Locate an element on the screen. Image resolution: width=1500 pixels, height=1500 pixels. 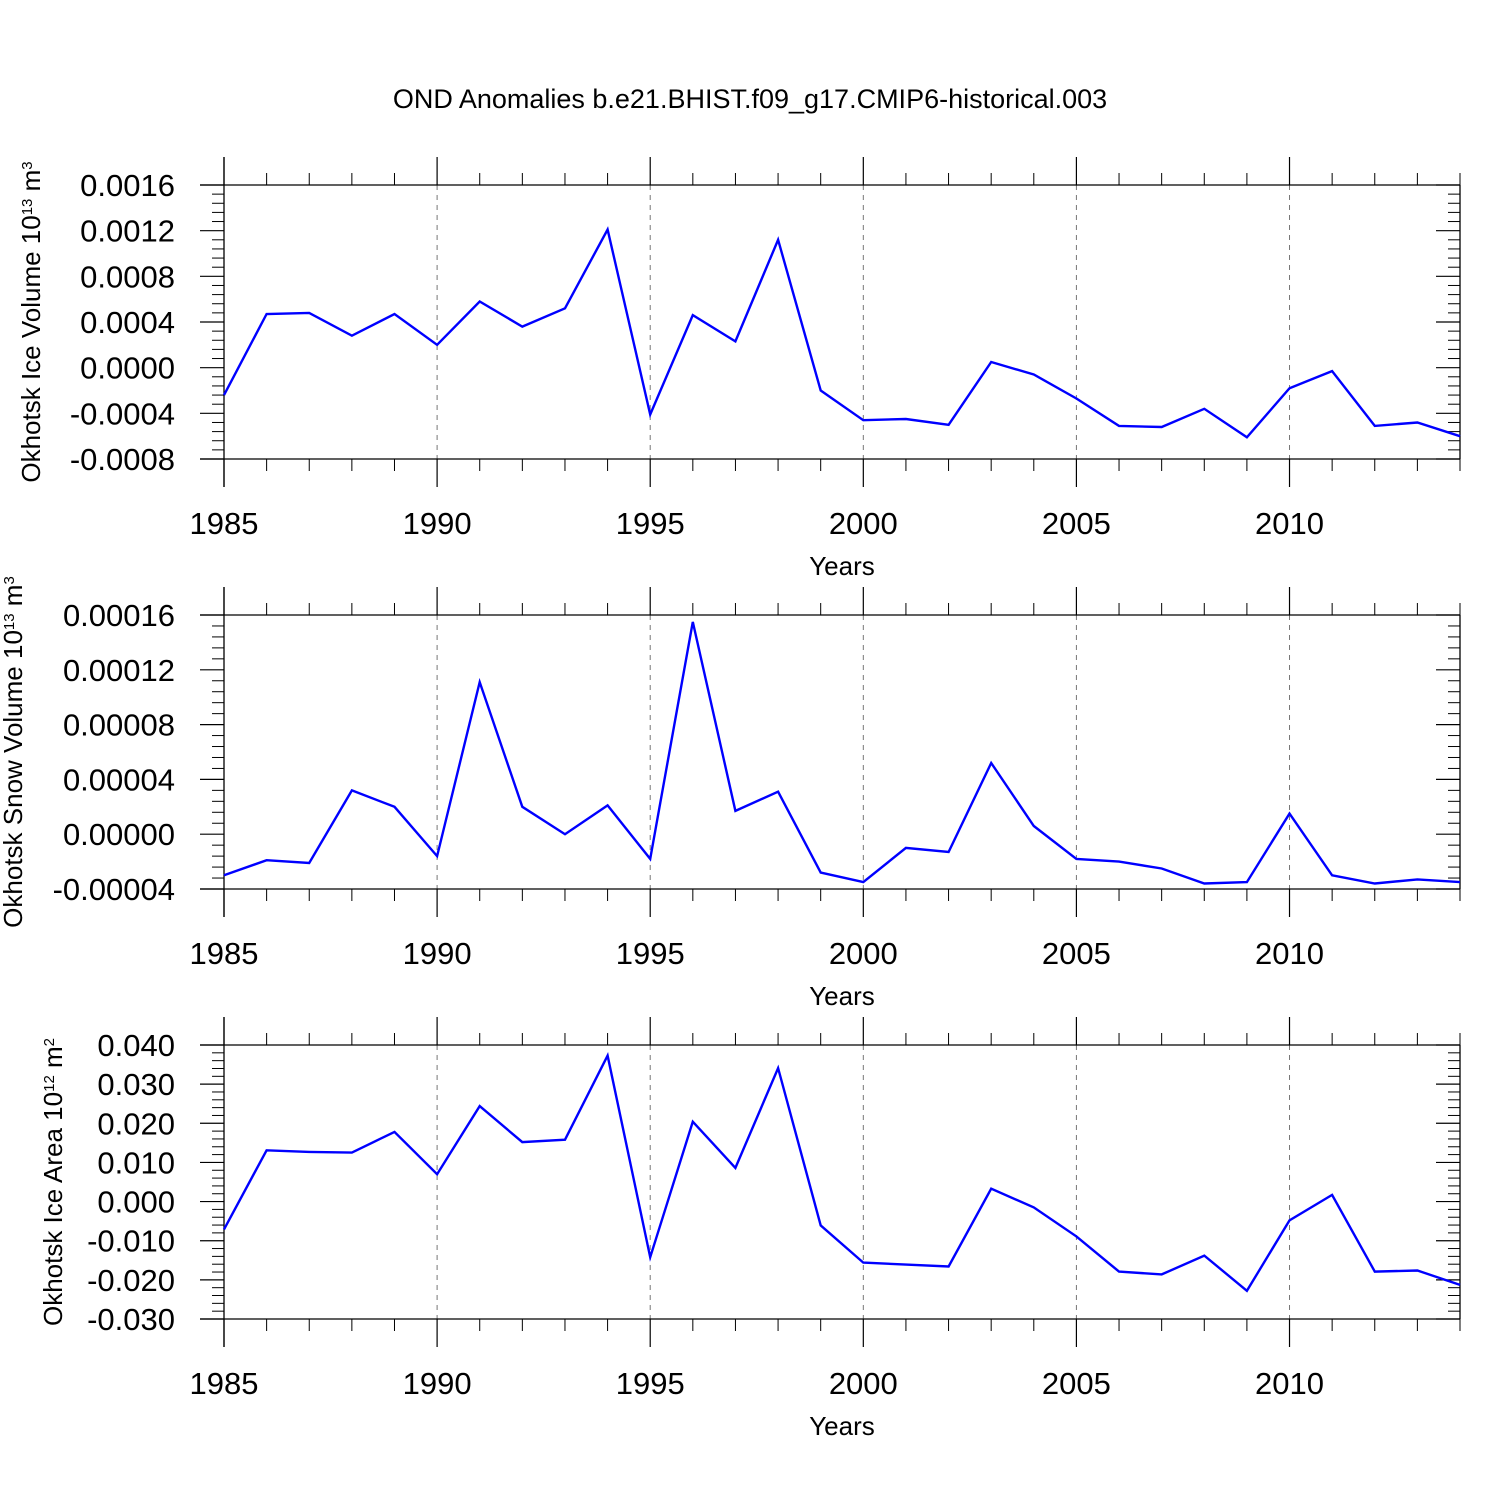
y-axis-label-text: Okhotsk Ice Volume 10 is located at coordinates (31, 348).